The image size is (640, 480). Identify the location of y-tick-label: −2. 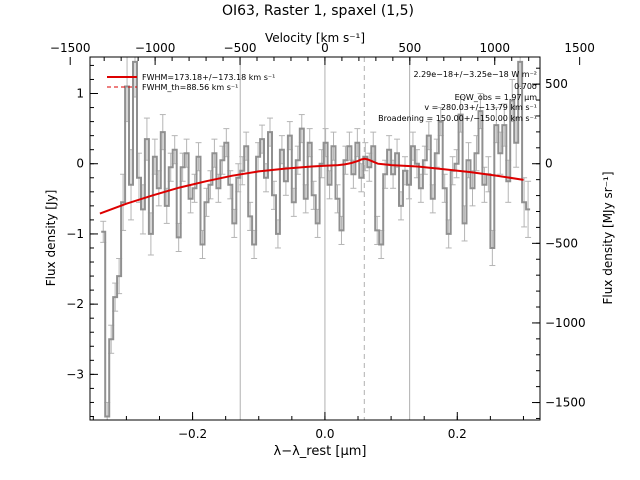
(75, 304).